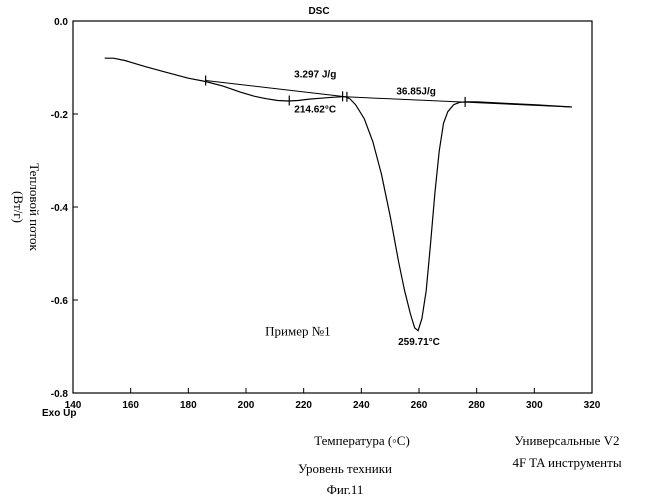 The image size is (647, 500). I want to click on y-tick-label: -0.4, so click(60, 208).